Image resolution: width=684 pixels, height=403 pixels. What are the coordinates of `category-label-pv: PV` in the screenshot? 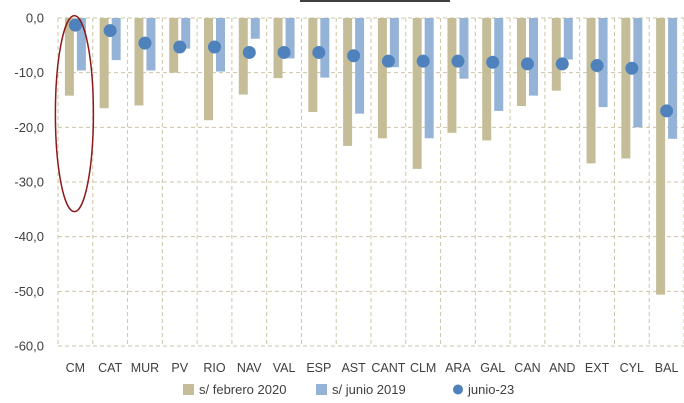 It's located at (179, 368).